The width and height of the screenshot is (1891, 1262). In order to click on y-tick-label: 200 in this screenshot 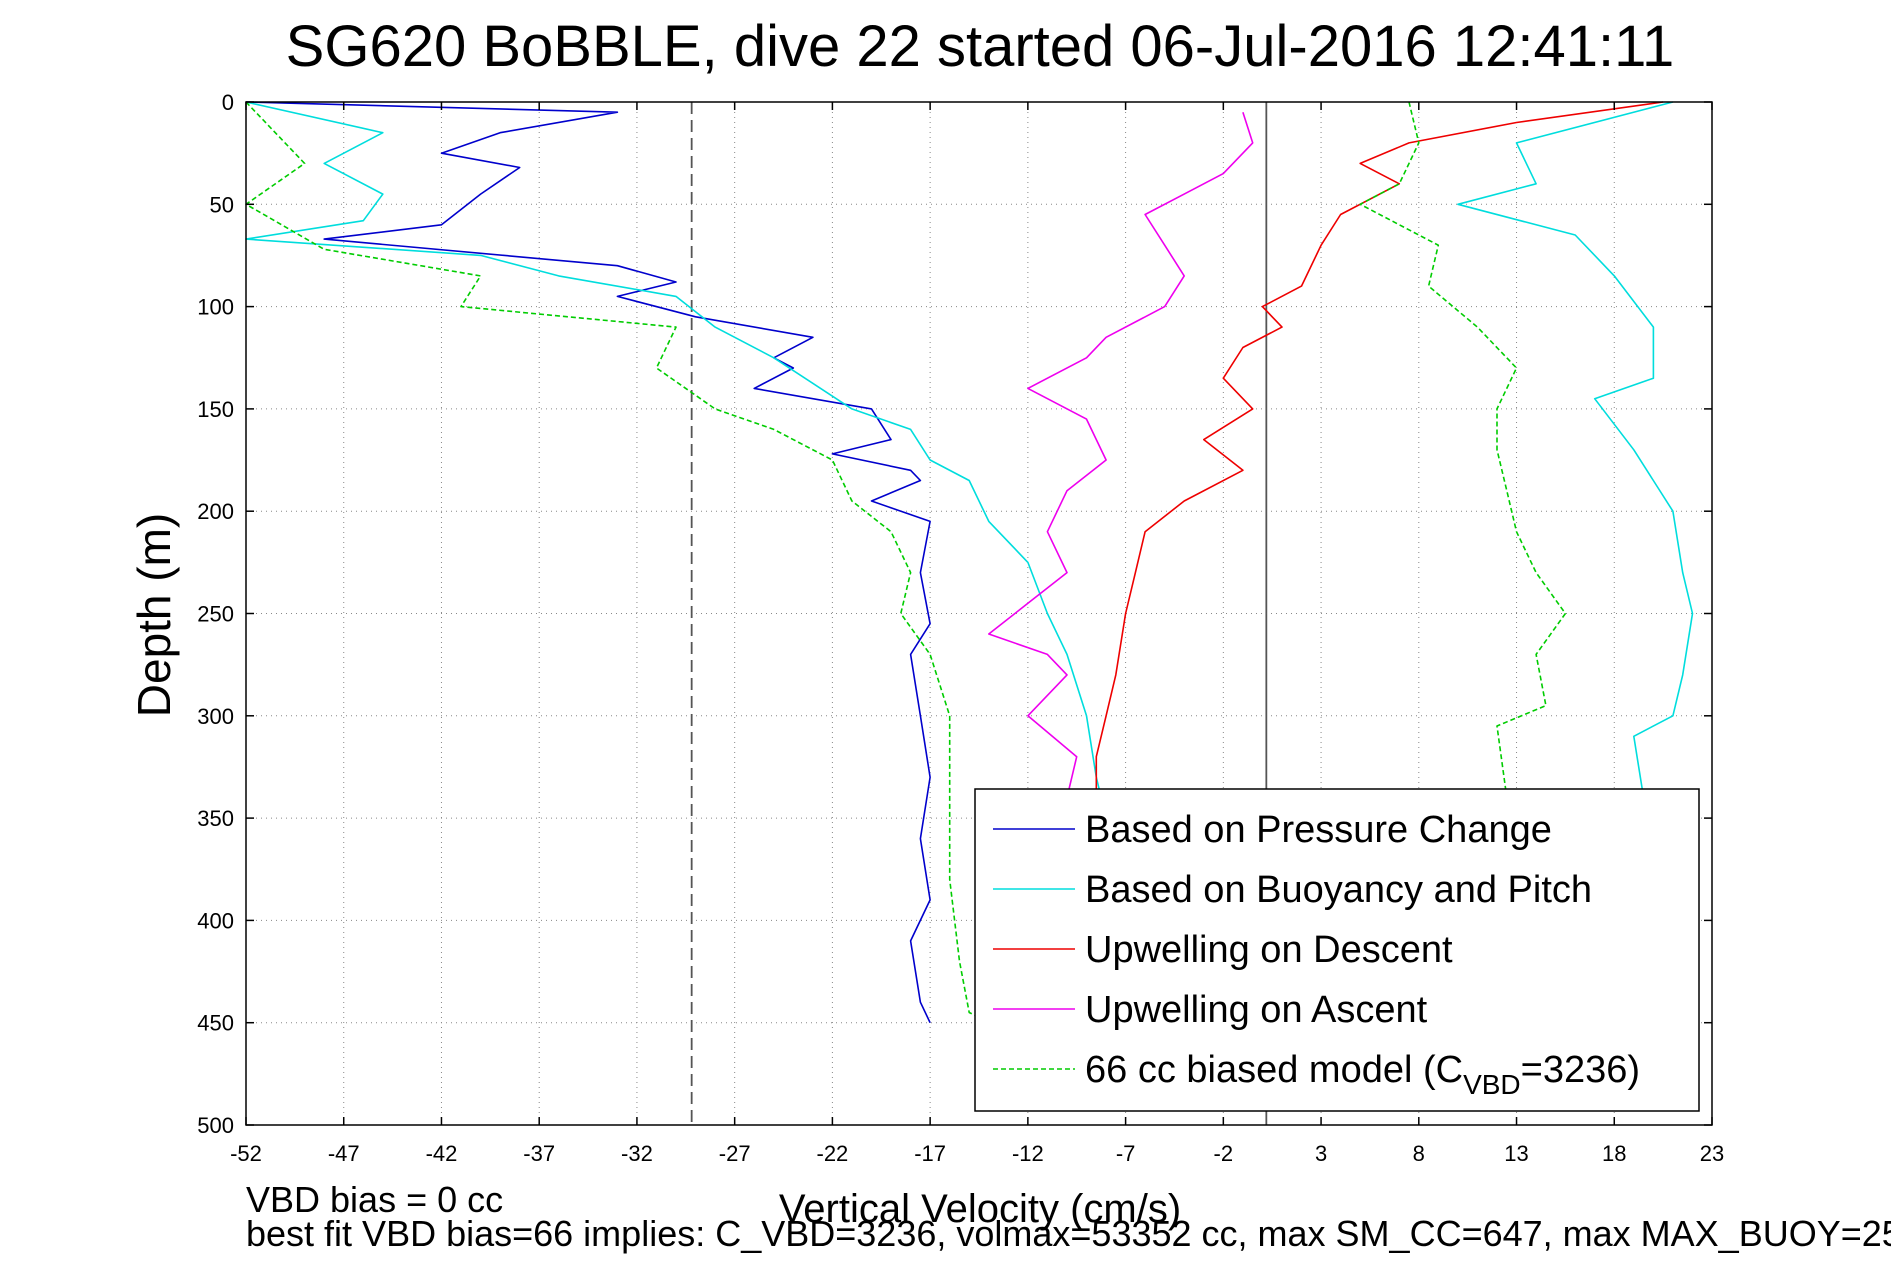, I will do `click(215, 511)`.